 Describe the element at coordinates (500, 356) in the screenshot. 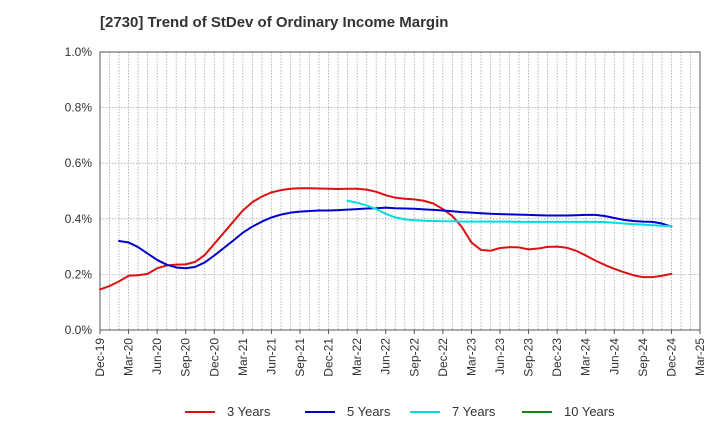

I see `x-tick-label: Jun-23` at that location.